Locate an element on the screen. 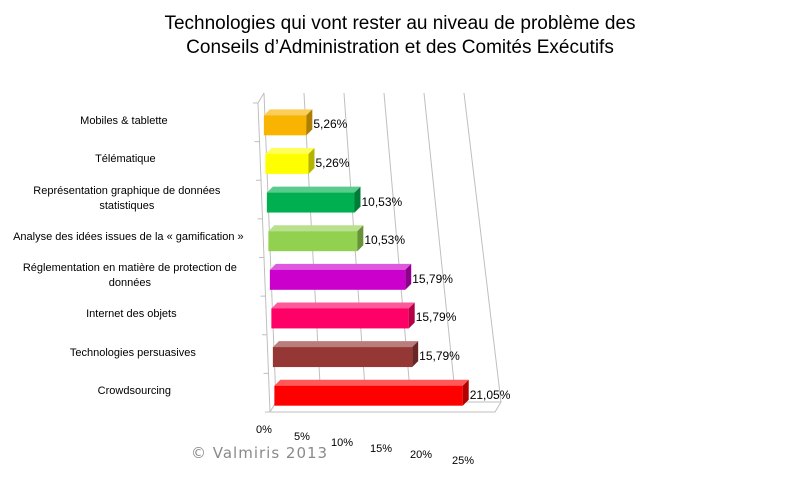  x-tick-label: 10% is located at coordinates (342, 443).